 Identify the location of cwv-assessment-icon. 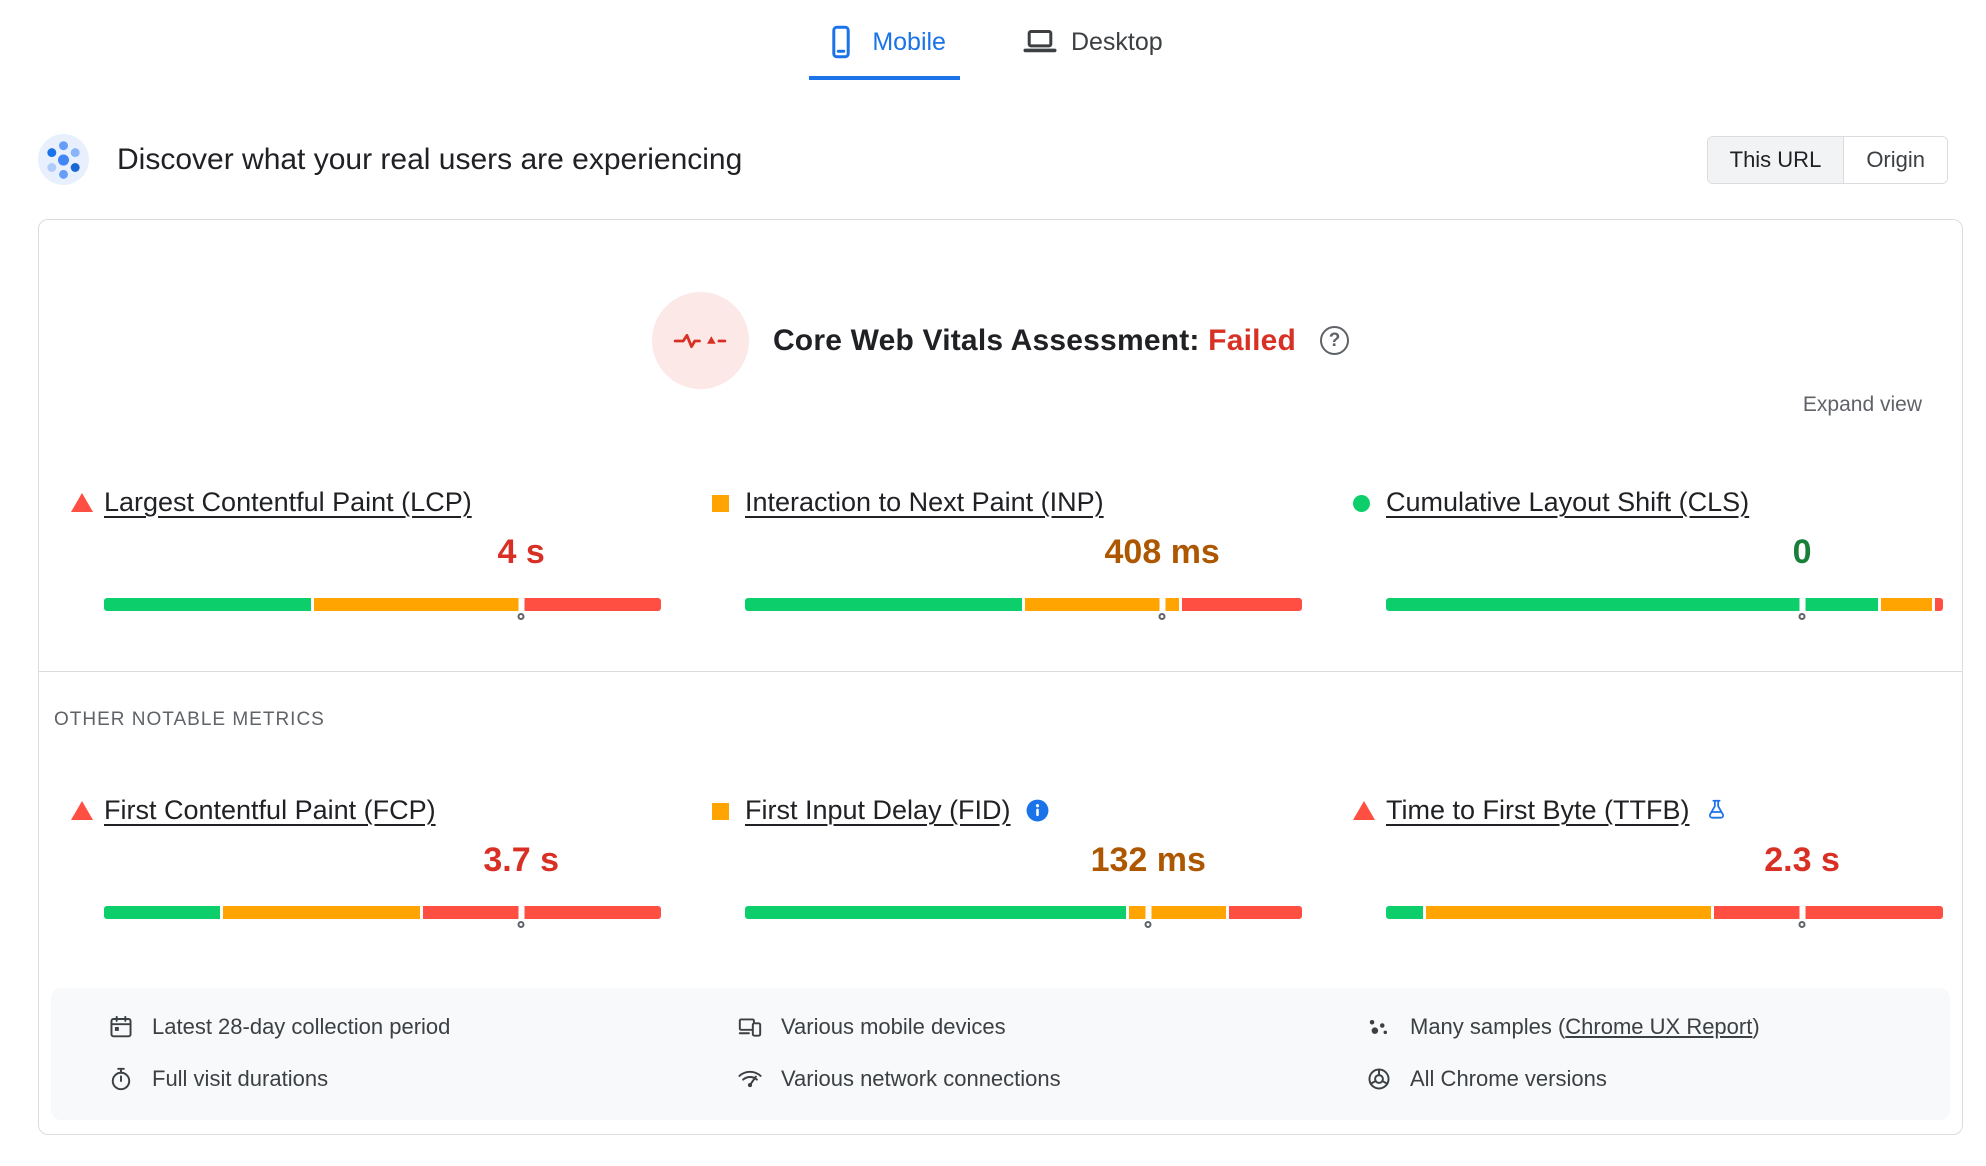
(700, 340).